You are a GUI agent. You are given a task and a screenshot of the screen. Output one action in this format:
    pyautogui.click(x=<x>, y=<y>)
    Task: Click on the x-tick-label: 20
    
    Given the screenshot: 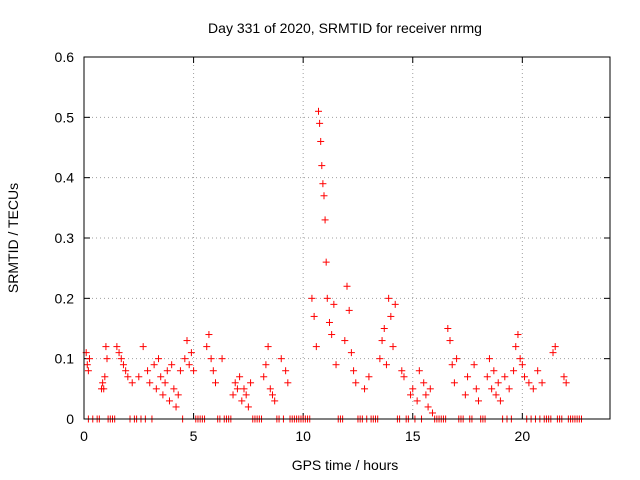 What is the action you would take?
    pyautogui.click(x=523, y=436)
    